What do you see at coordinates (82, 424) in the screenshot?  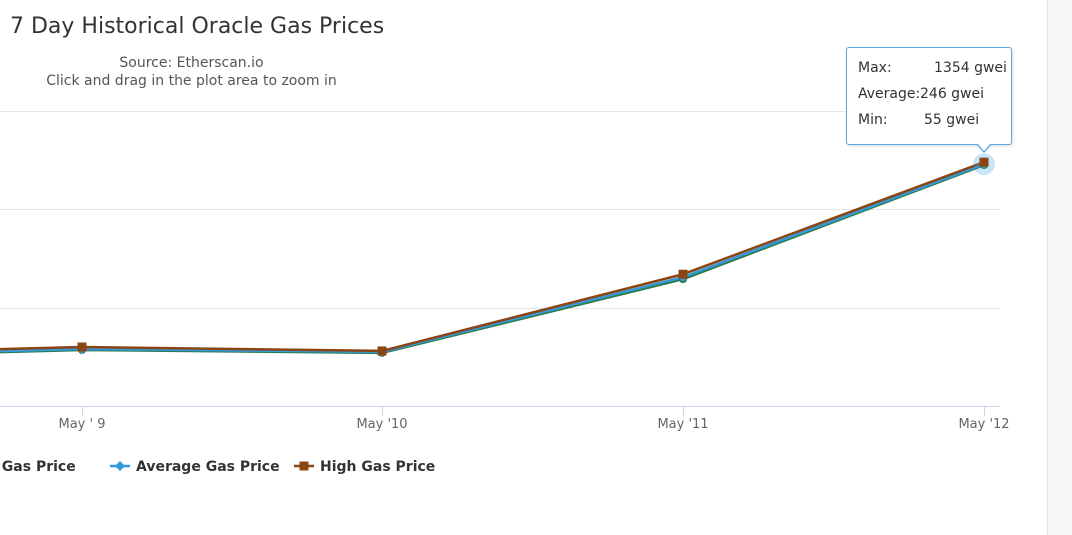 I see `x-tick-label: May ' 9` at bounding box center [82, 424].